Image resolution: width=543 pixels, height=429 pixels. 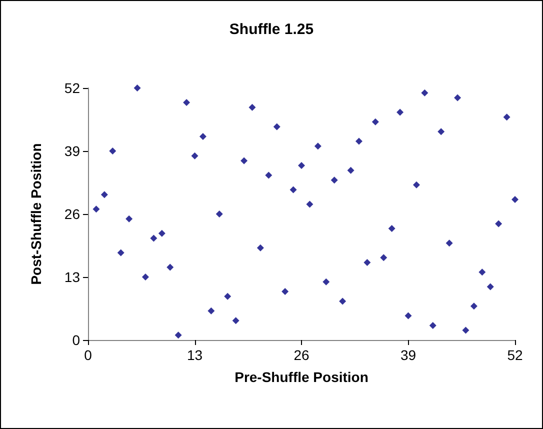 What do you see at coordinates (271, 29) in the screenshot?
I see `chart-title: Shuffle 1.25` at bounding box center [271, 29].